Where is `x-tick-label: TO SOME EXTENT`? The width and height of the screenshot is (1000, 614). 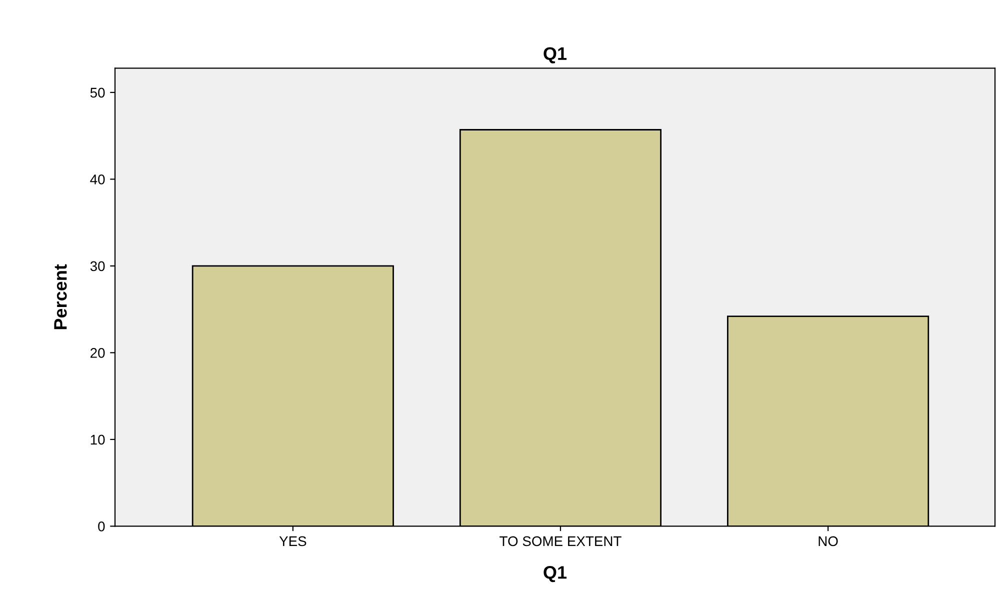
x-tick-label: TO SOME EXTENT is located at coordinates (561, 541).